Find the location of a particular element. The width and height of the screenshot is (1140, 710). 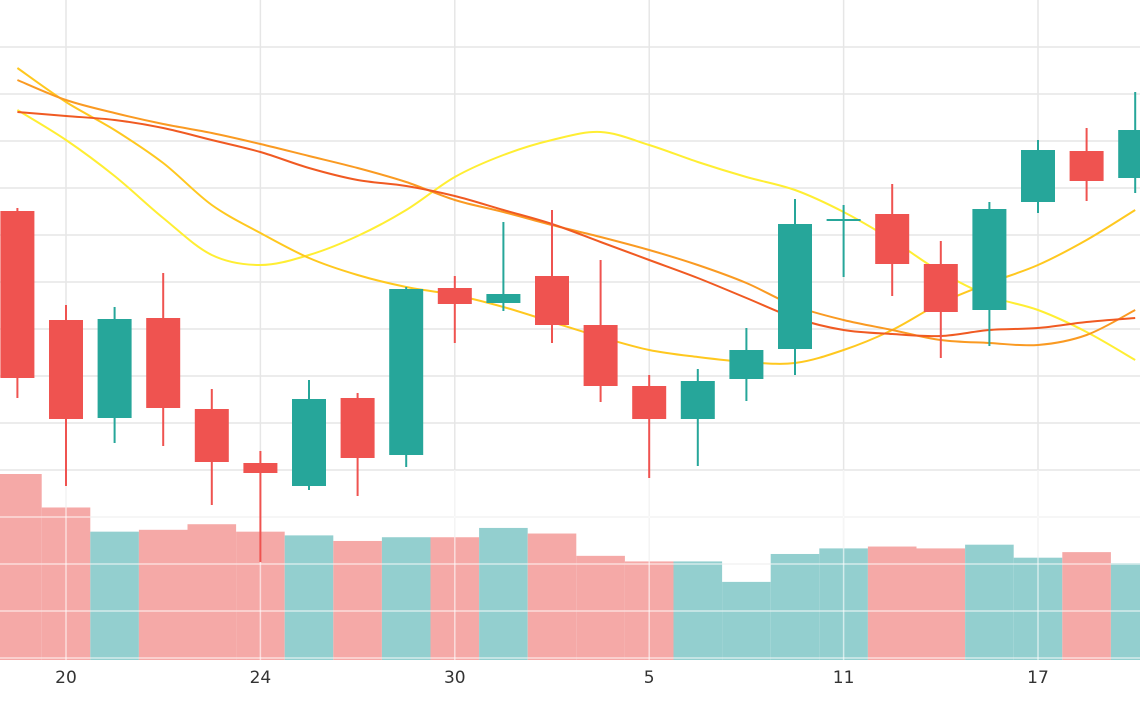

x-tick-label: 24 is located at coordinates (261, 678).